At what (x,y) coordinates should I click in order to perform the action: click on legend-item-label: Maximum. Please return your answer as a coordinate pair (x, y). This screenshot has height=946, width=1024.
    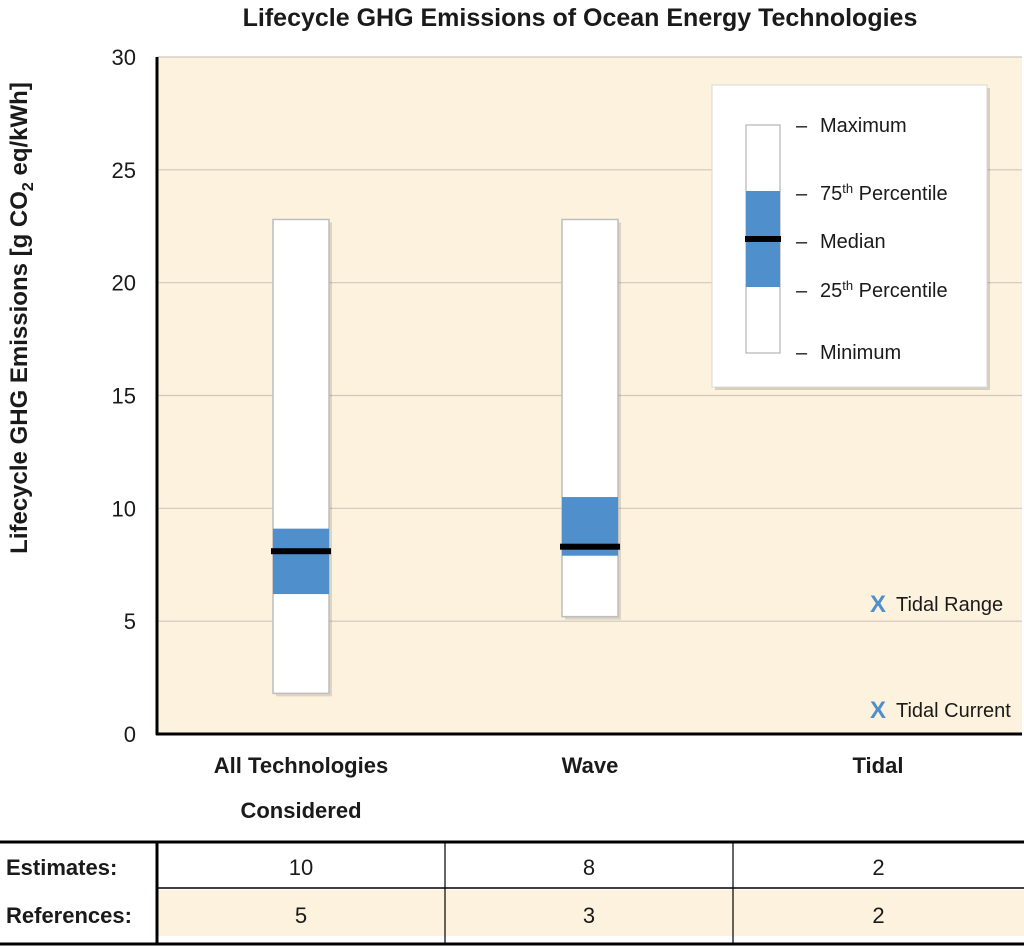
    Looking at the image, I should click on (863, 126).